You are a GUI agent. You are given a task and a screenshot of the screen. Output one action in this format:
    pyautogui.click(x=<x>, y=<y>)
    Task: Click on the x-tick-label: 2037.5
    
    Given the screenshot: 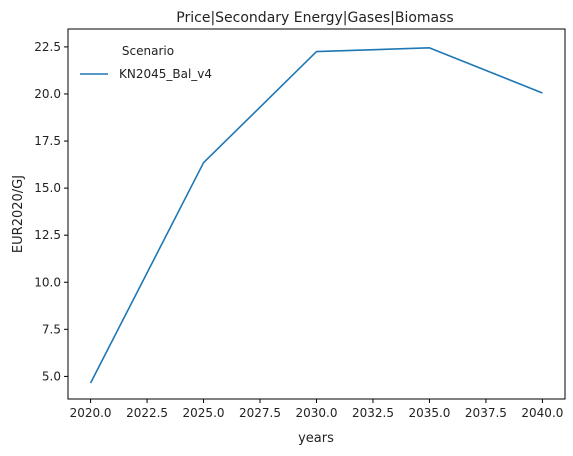 What is the action you would take?
    pyautogui.click(x=486, y=413)
    